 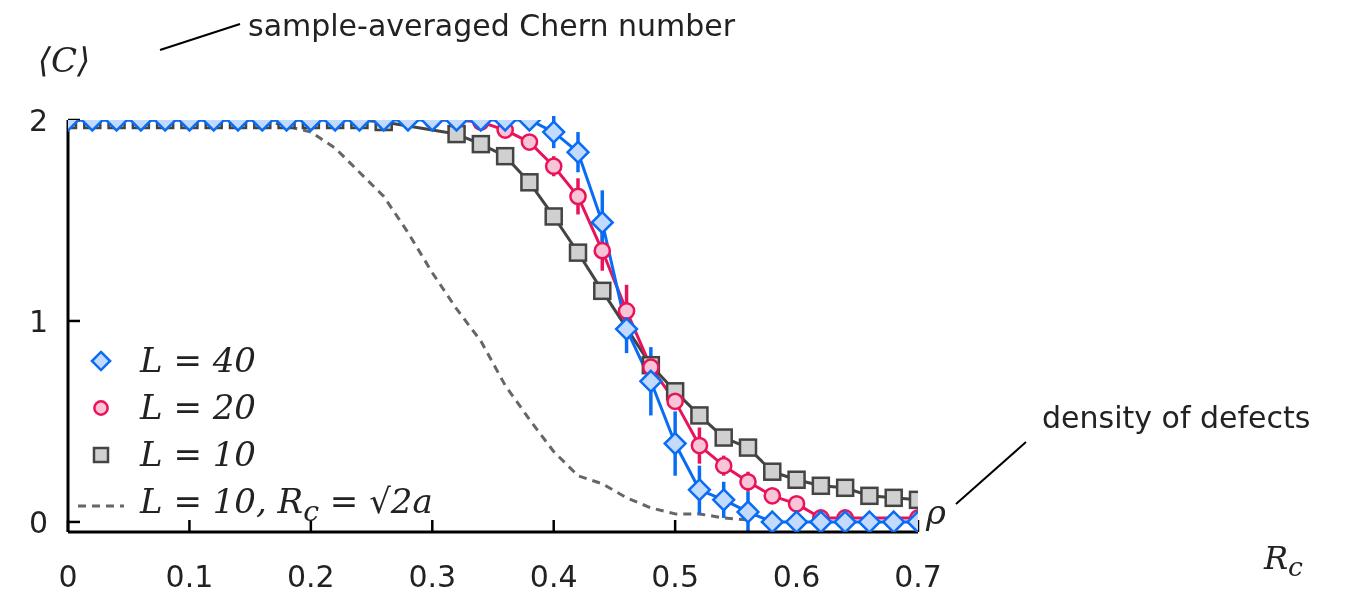 What do you see at coordinates (1176, 417) in the screenshot?
I see `text: density of defects` at bounding box center [1176, 417].